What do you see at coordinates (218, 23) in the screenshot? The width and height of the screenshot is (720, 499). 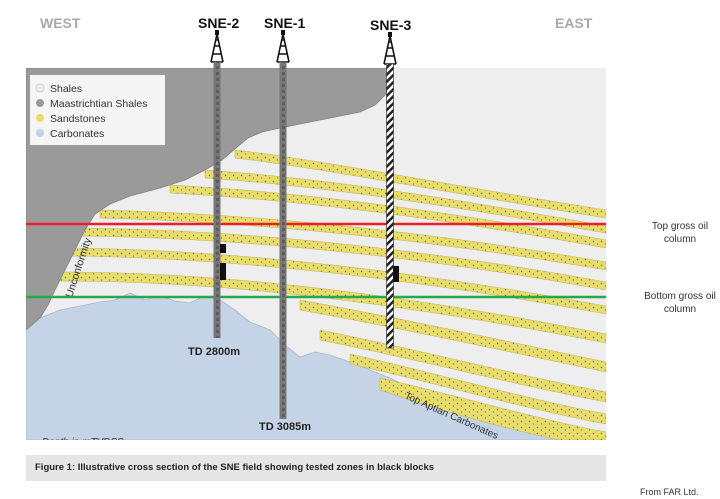 I see `well-sne-2-label: SNE-2` at bounding box center [218, 23].